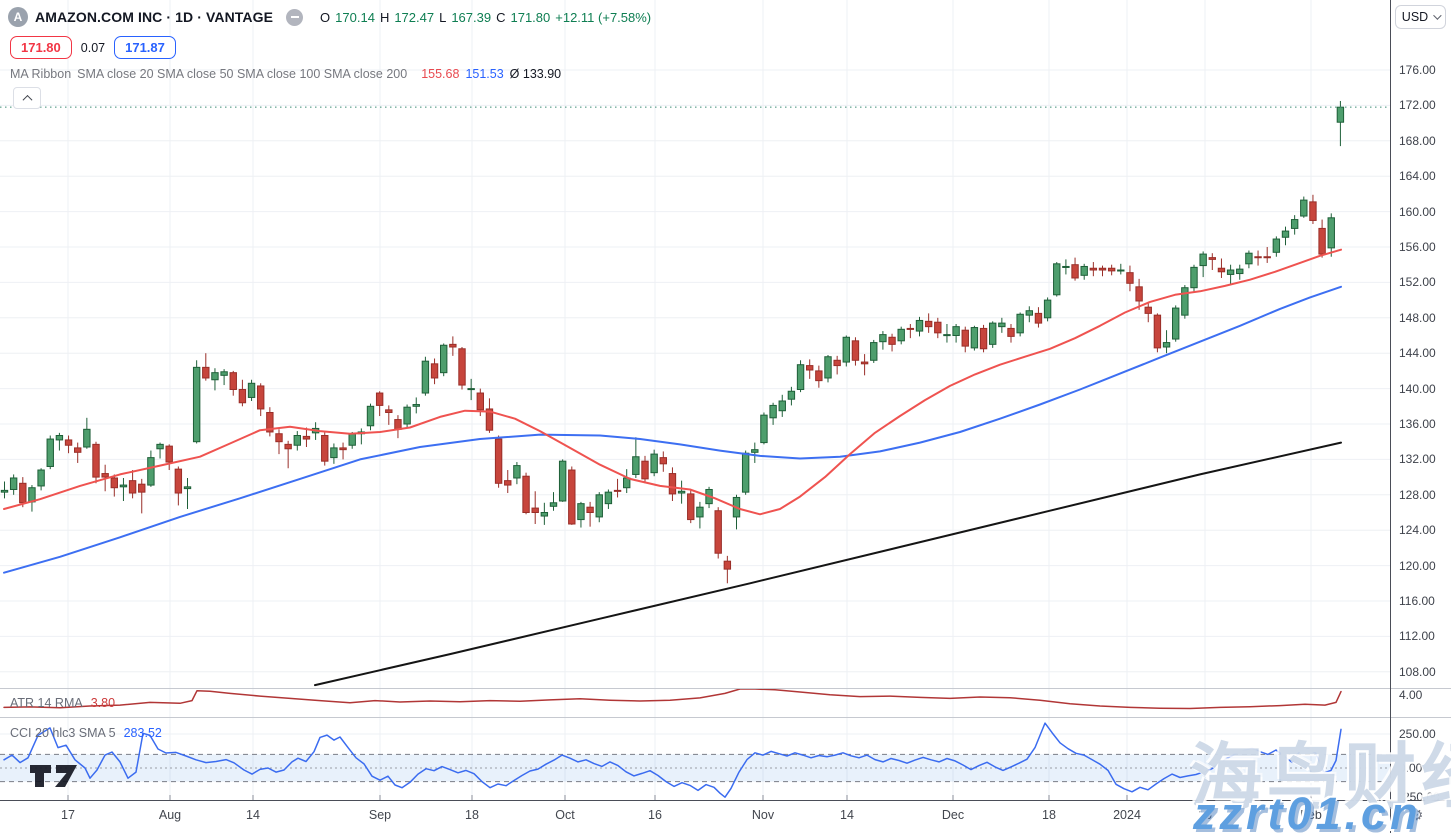 The width and height of the screenshot is (1451, 833). What do you see at coordinates (1311, 815) in the screenshot?
I see `time-axis-label: Feb` at bounding box center [1311, 815].